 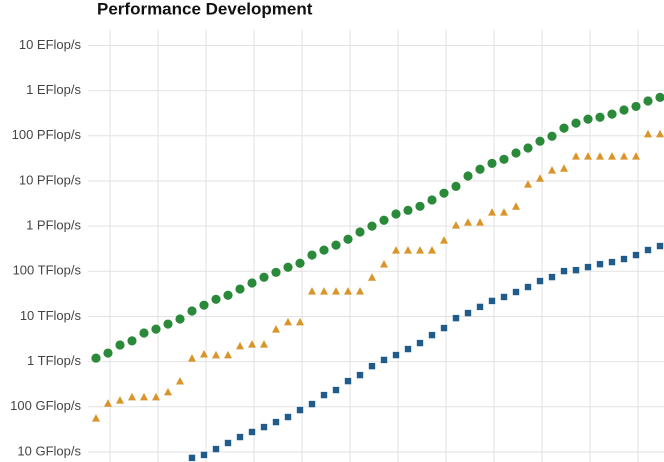 I want to click on y-tick-label: 1 TFlop/s, so click(x=54, y=360).